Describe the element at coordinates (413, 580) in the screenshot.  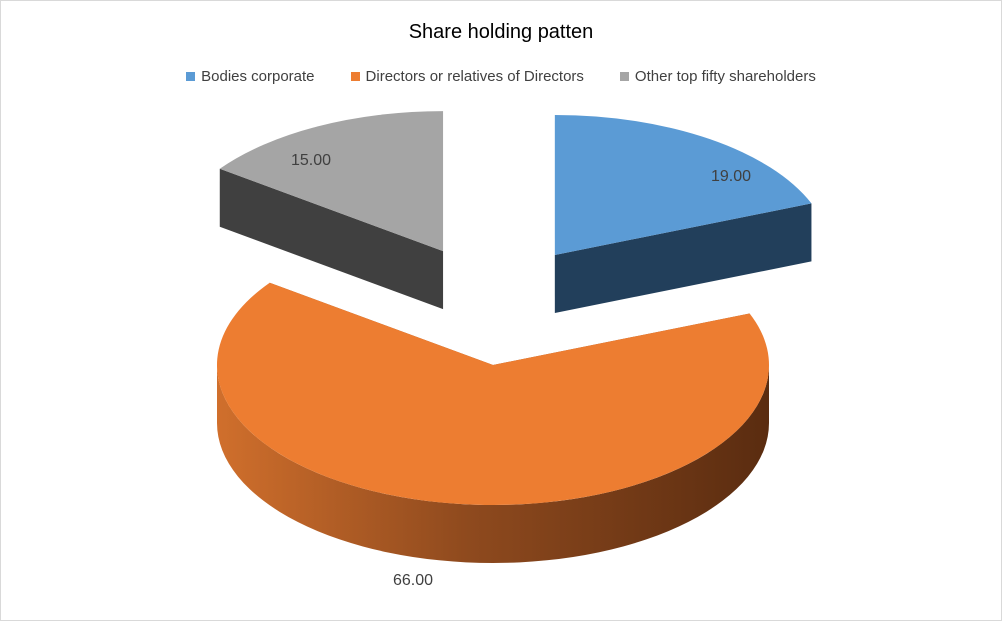
I see `data-label-directors: 66.00` at that location.